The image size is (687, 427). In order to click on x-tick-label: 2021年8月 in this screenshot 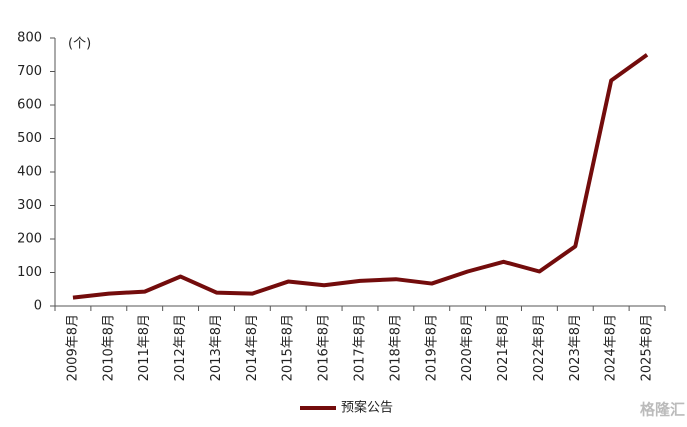, I will do `click(503, 347)`.